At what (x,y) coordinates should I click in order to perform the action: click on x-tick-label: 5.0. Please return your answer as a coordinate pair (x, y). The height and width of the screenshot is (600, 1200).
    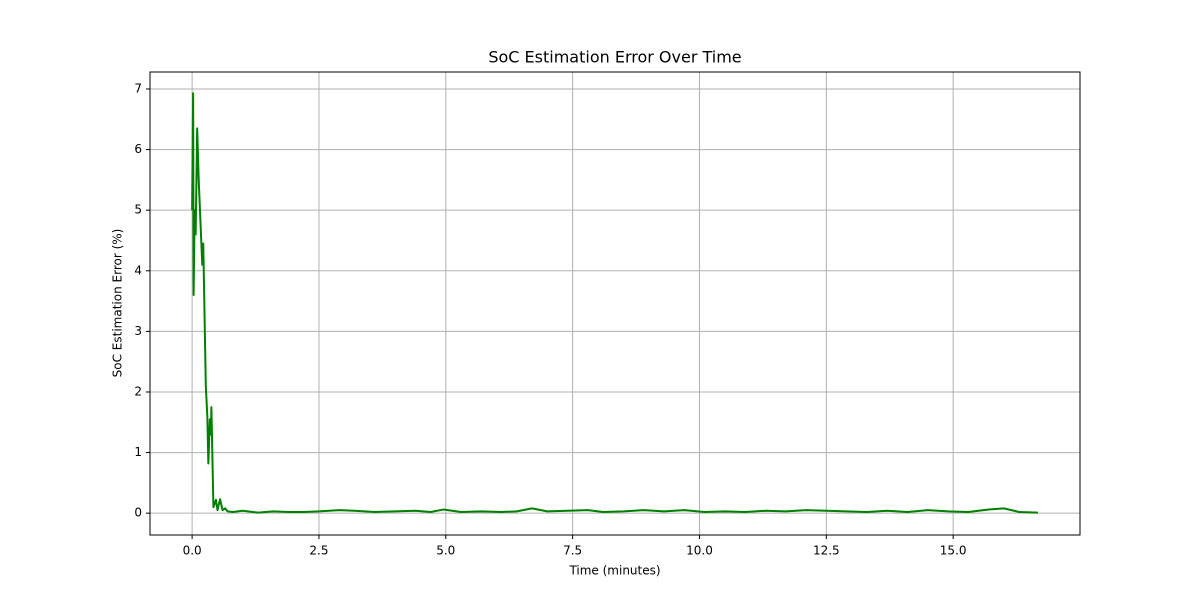
    Looking at the image, I should click on (445, 551).